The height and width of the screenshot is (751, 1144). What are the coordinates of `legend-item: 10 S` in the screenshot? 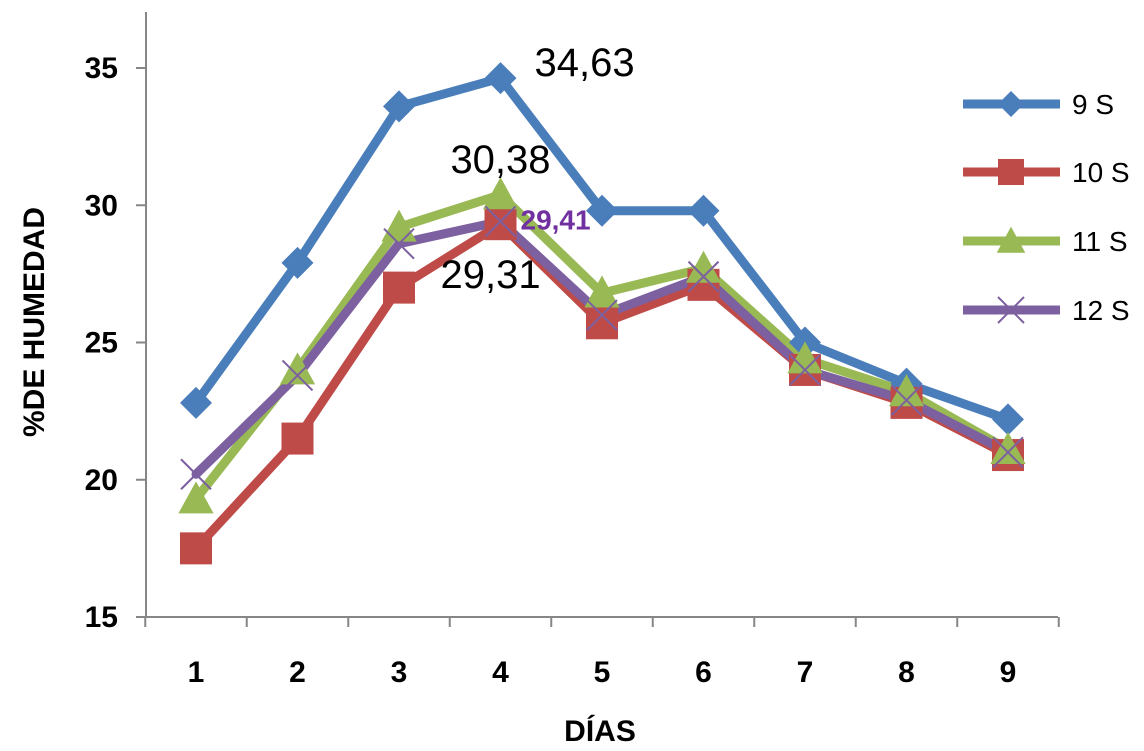 It's located at (1046, 172).